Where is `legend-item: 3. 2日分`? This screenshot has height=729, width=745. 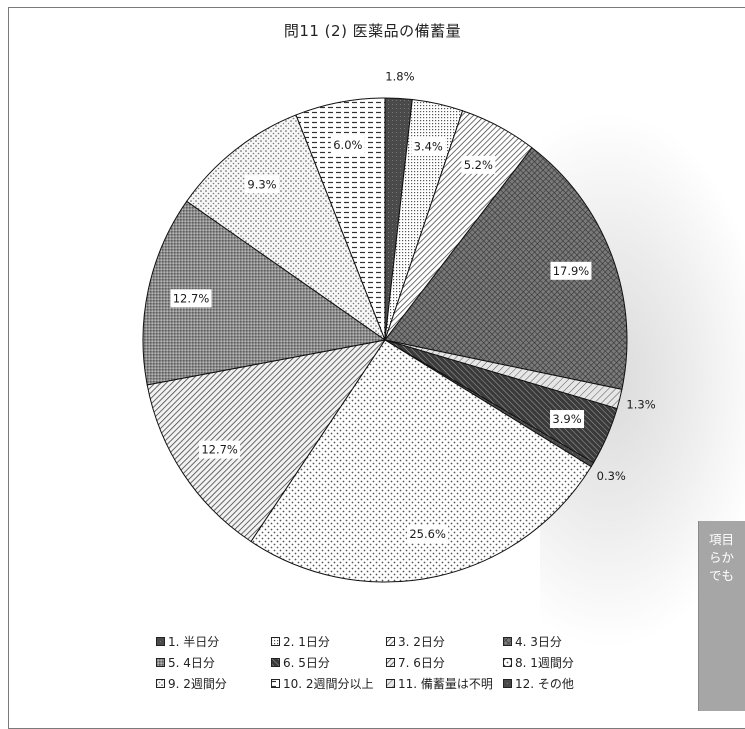 legend-item: 3. 2日分 is located at coordinates (444, 641).